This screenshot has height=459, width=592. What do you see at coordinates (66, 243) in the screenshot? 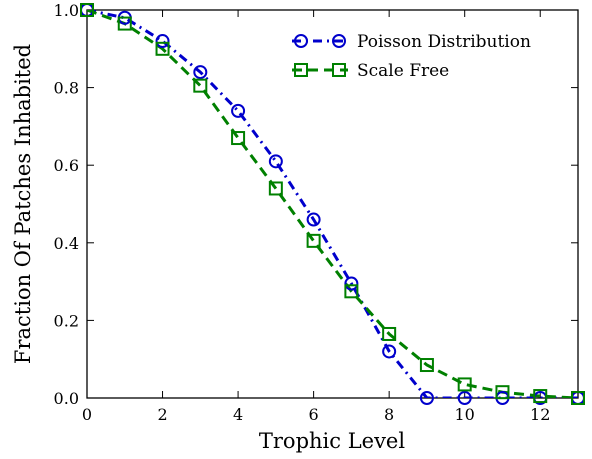
I see `y-tick-label: 0.4` at bounding box center [66, 243].